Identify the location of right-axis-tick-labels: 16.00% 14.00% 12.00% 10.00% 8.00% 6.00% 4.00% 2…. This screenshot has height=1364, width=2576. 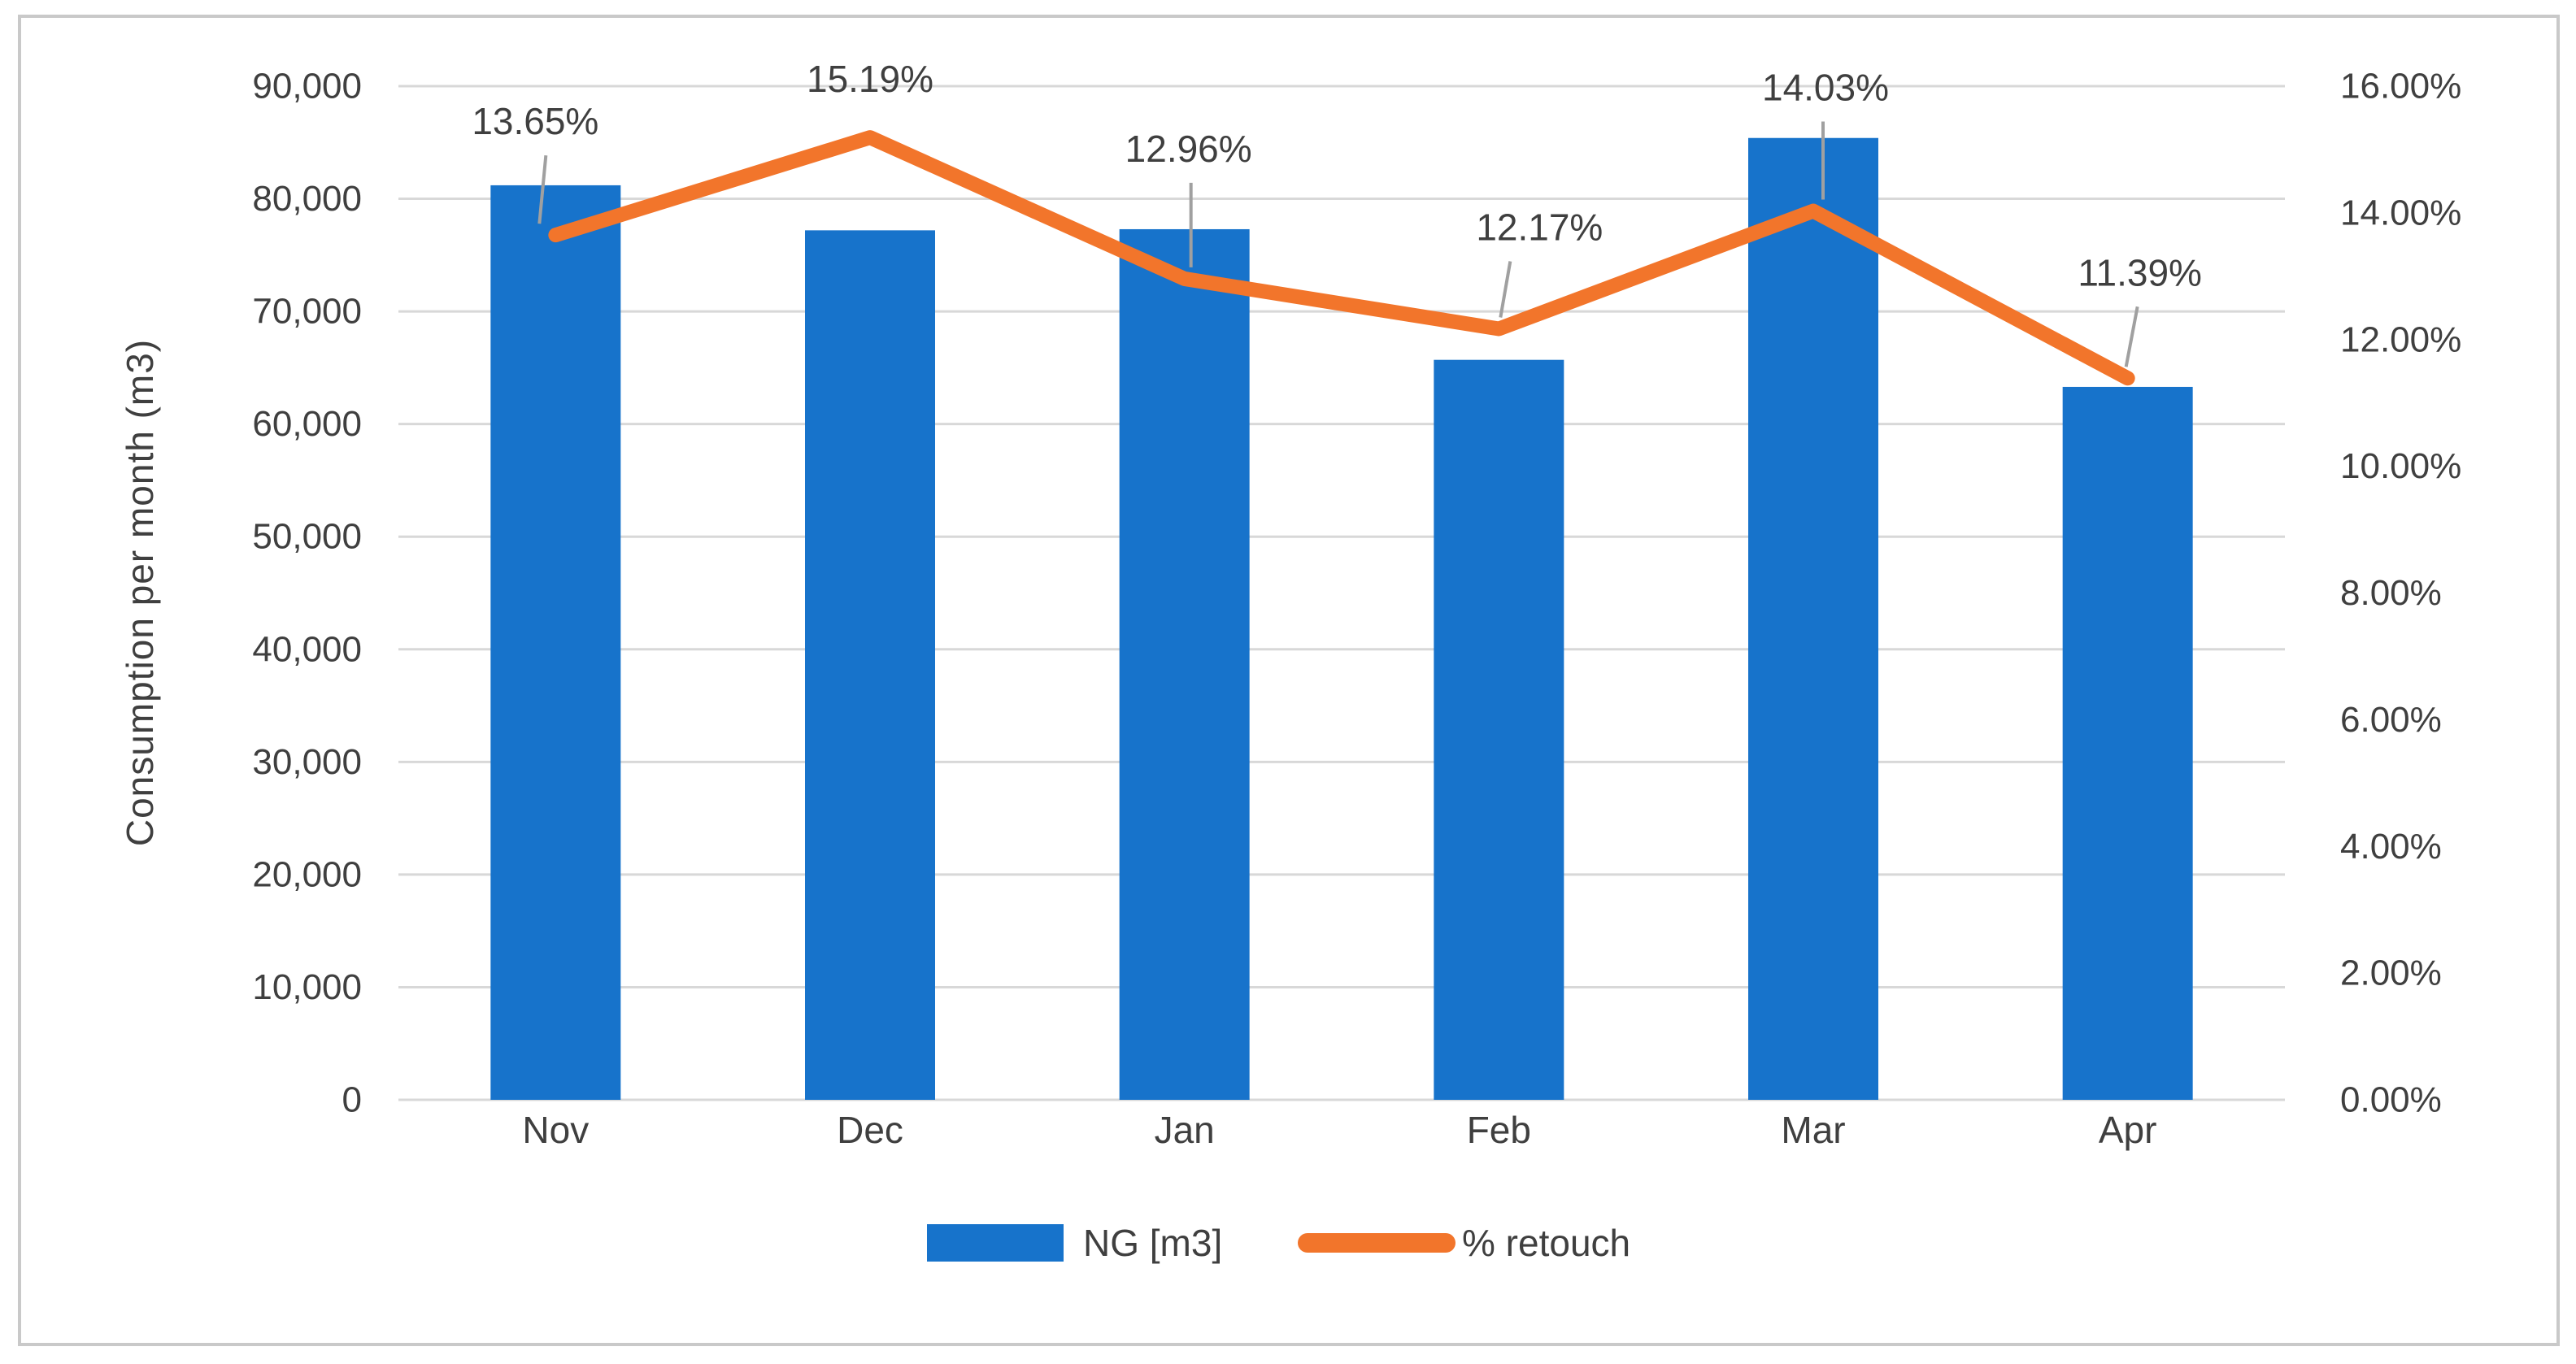
(2400, 593).